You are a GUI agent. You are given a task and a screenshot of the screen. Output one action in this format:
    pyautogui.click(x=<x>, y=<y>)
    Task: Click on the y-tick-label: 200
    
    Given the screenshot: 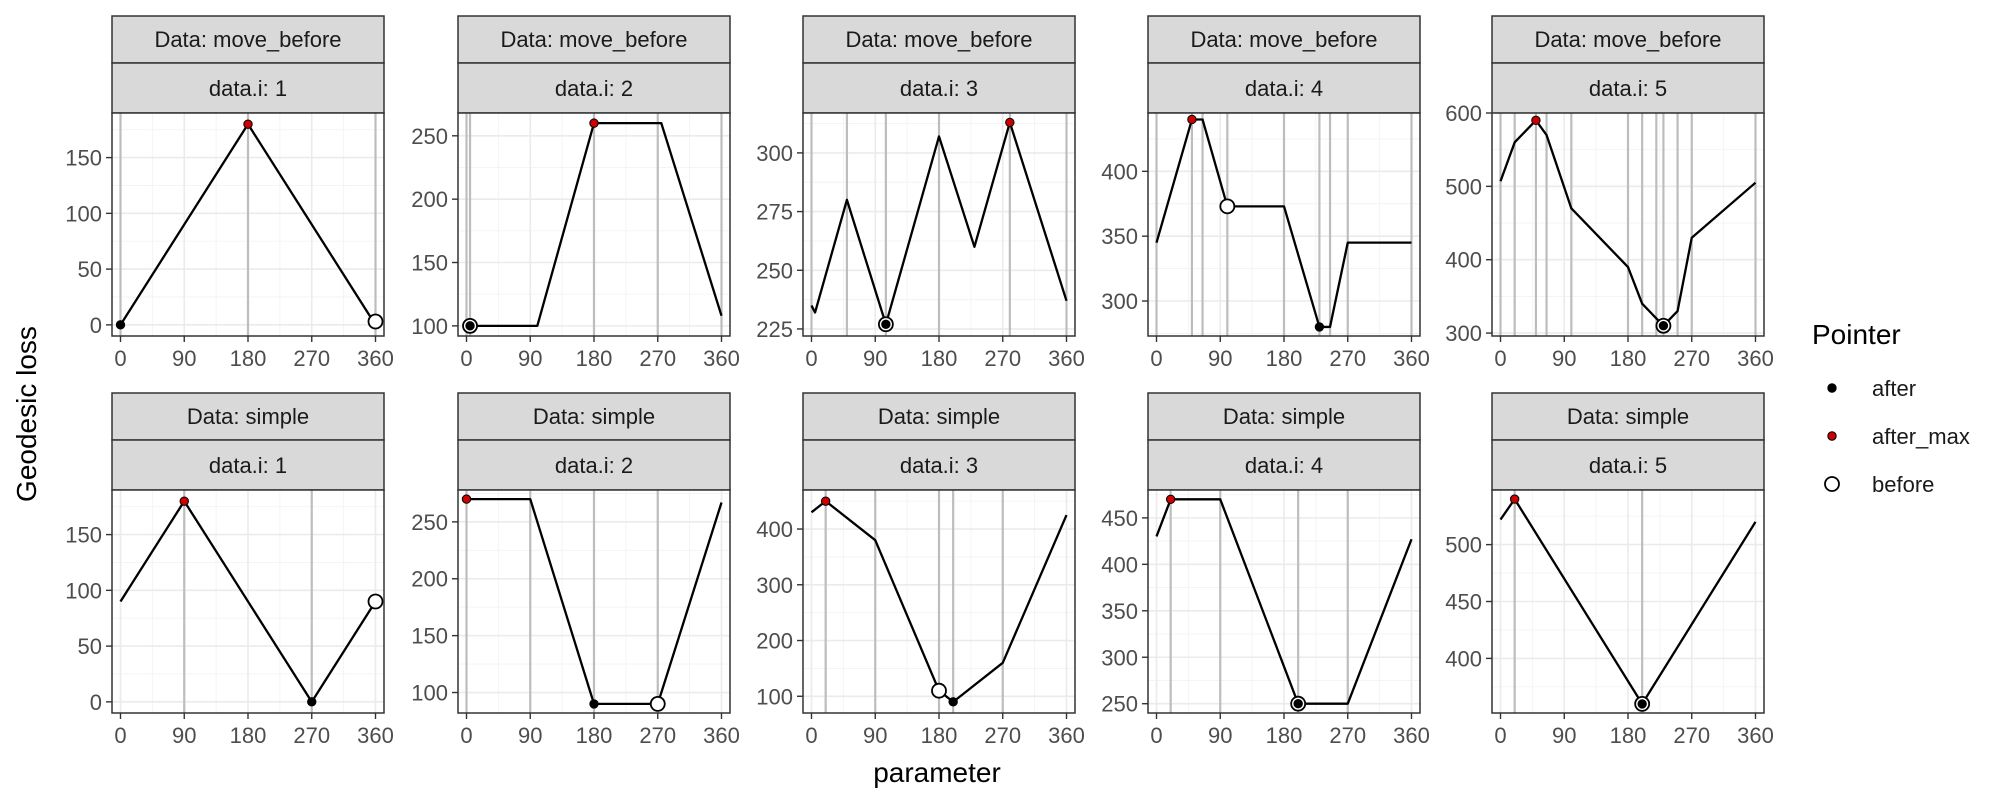 What is the action you would take?
    pyautogui.click(x=429, y=199)
    